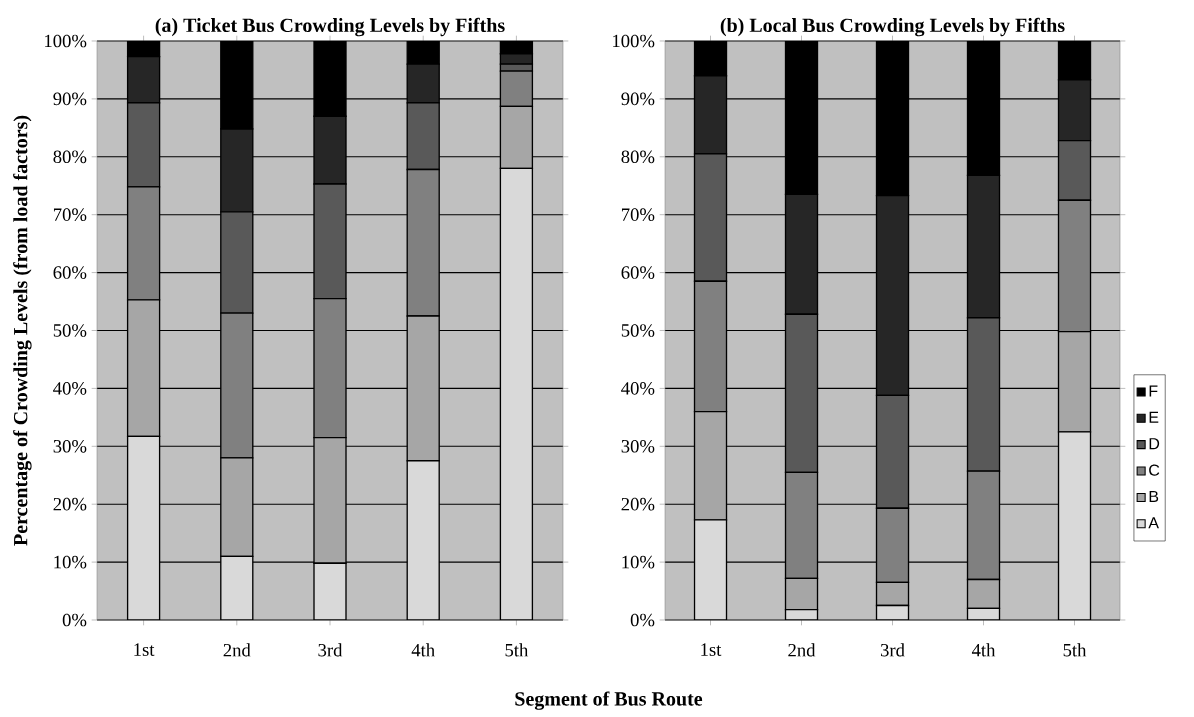  What do you see at coordinates (1154, 496) in the screenshot?
I see `legend-label: B` at bounding box center [1154, 496].